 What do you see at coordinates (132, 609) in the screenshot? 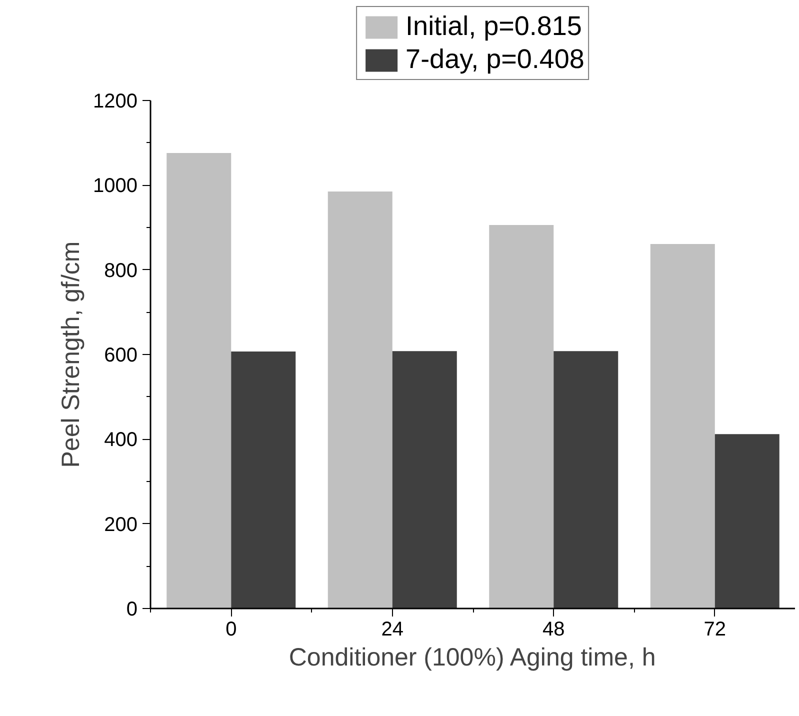
I see `y-tick-label: 0` at bounding box center [132, 609].